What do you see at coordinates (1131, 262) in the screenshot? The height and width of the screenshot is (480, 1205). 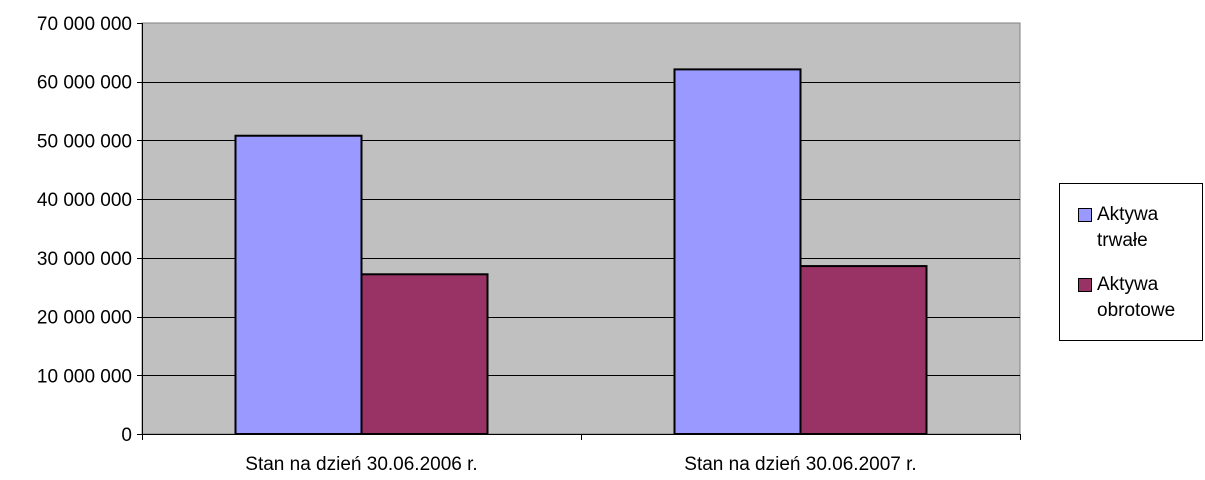 I see `legend: Aktywa trwałe Aktywa obrotowe` at bounding box center [1131, 262].